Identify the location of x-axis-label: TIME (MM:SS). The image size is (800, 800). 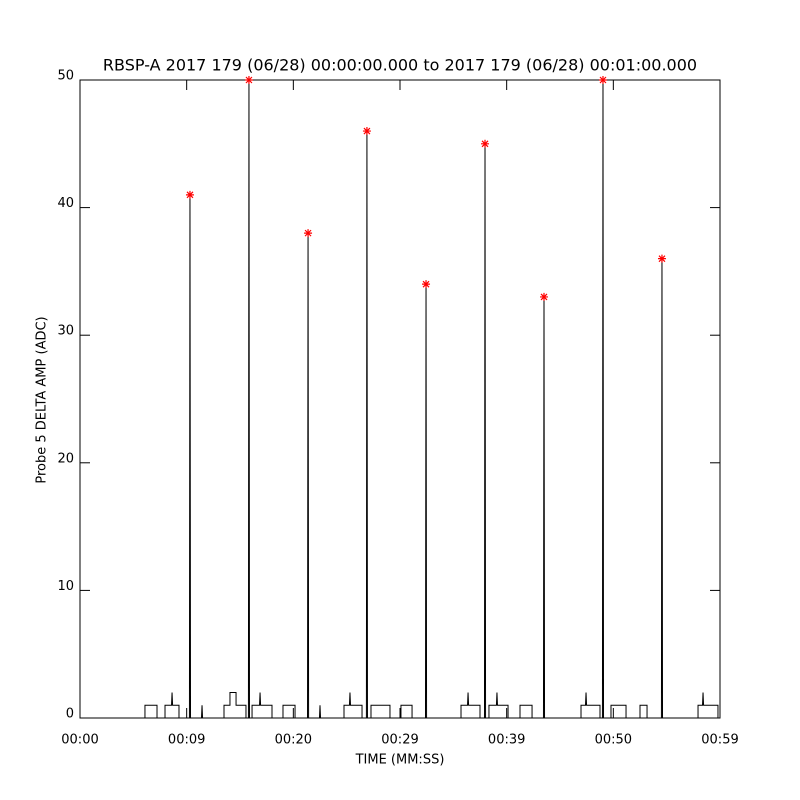
(400, 760).